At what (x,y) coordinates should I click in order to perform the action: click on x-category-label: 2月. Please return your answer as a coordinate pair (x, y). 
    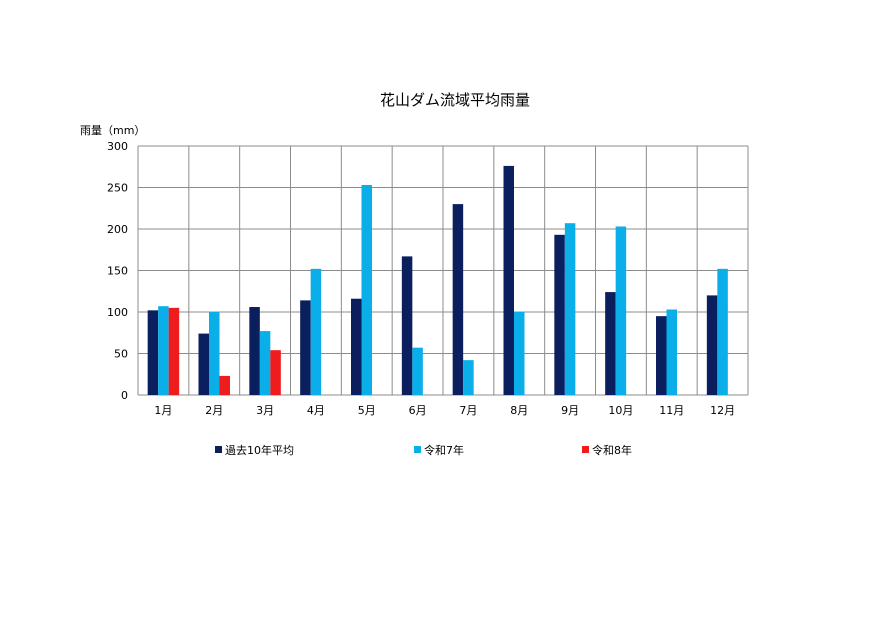
    Looking at the image, I should click on (214, 410).